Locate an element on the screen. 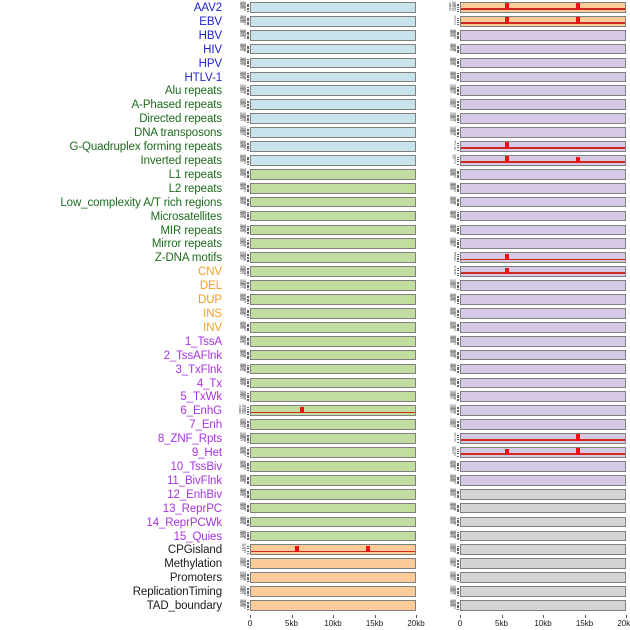 Image resolution: width=630 pixels, height=630 pixels. y-axis-tick-label: 500 is located at coordinates (454, 336).